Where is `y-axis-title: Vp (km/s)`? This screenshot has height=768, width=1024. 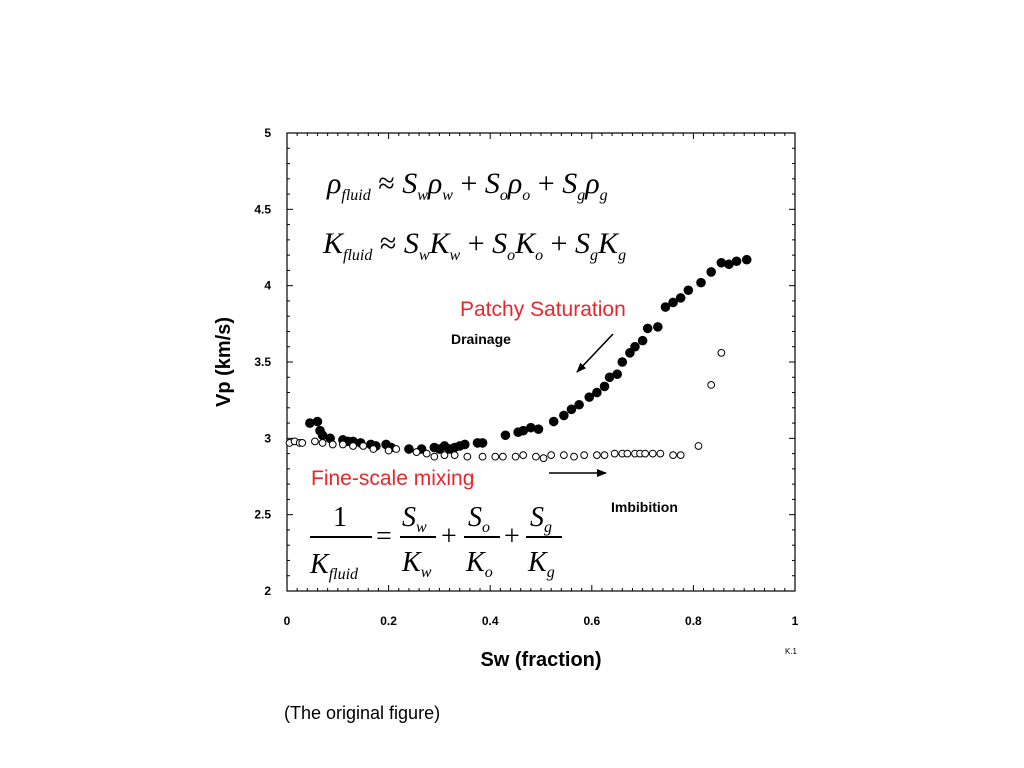
y-axis-title: Vp (km/s) is located at coordinates (224, 362).